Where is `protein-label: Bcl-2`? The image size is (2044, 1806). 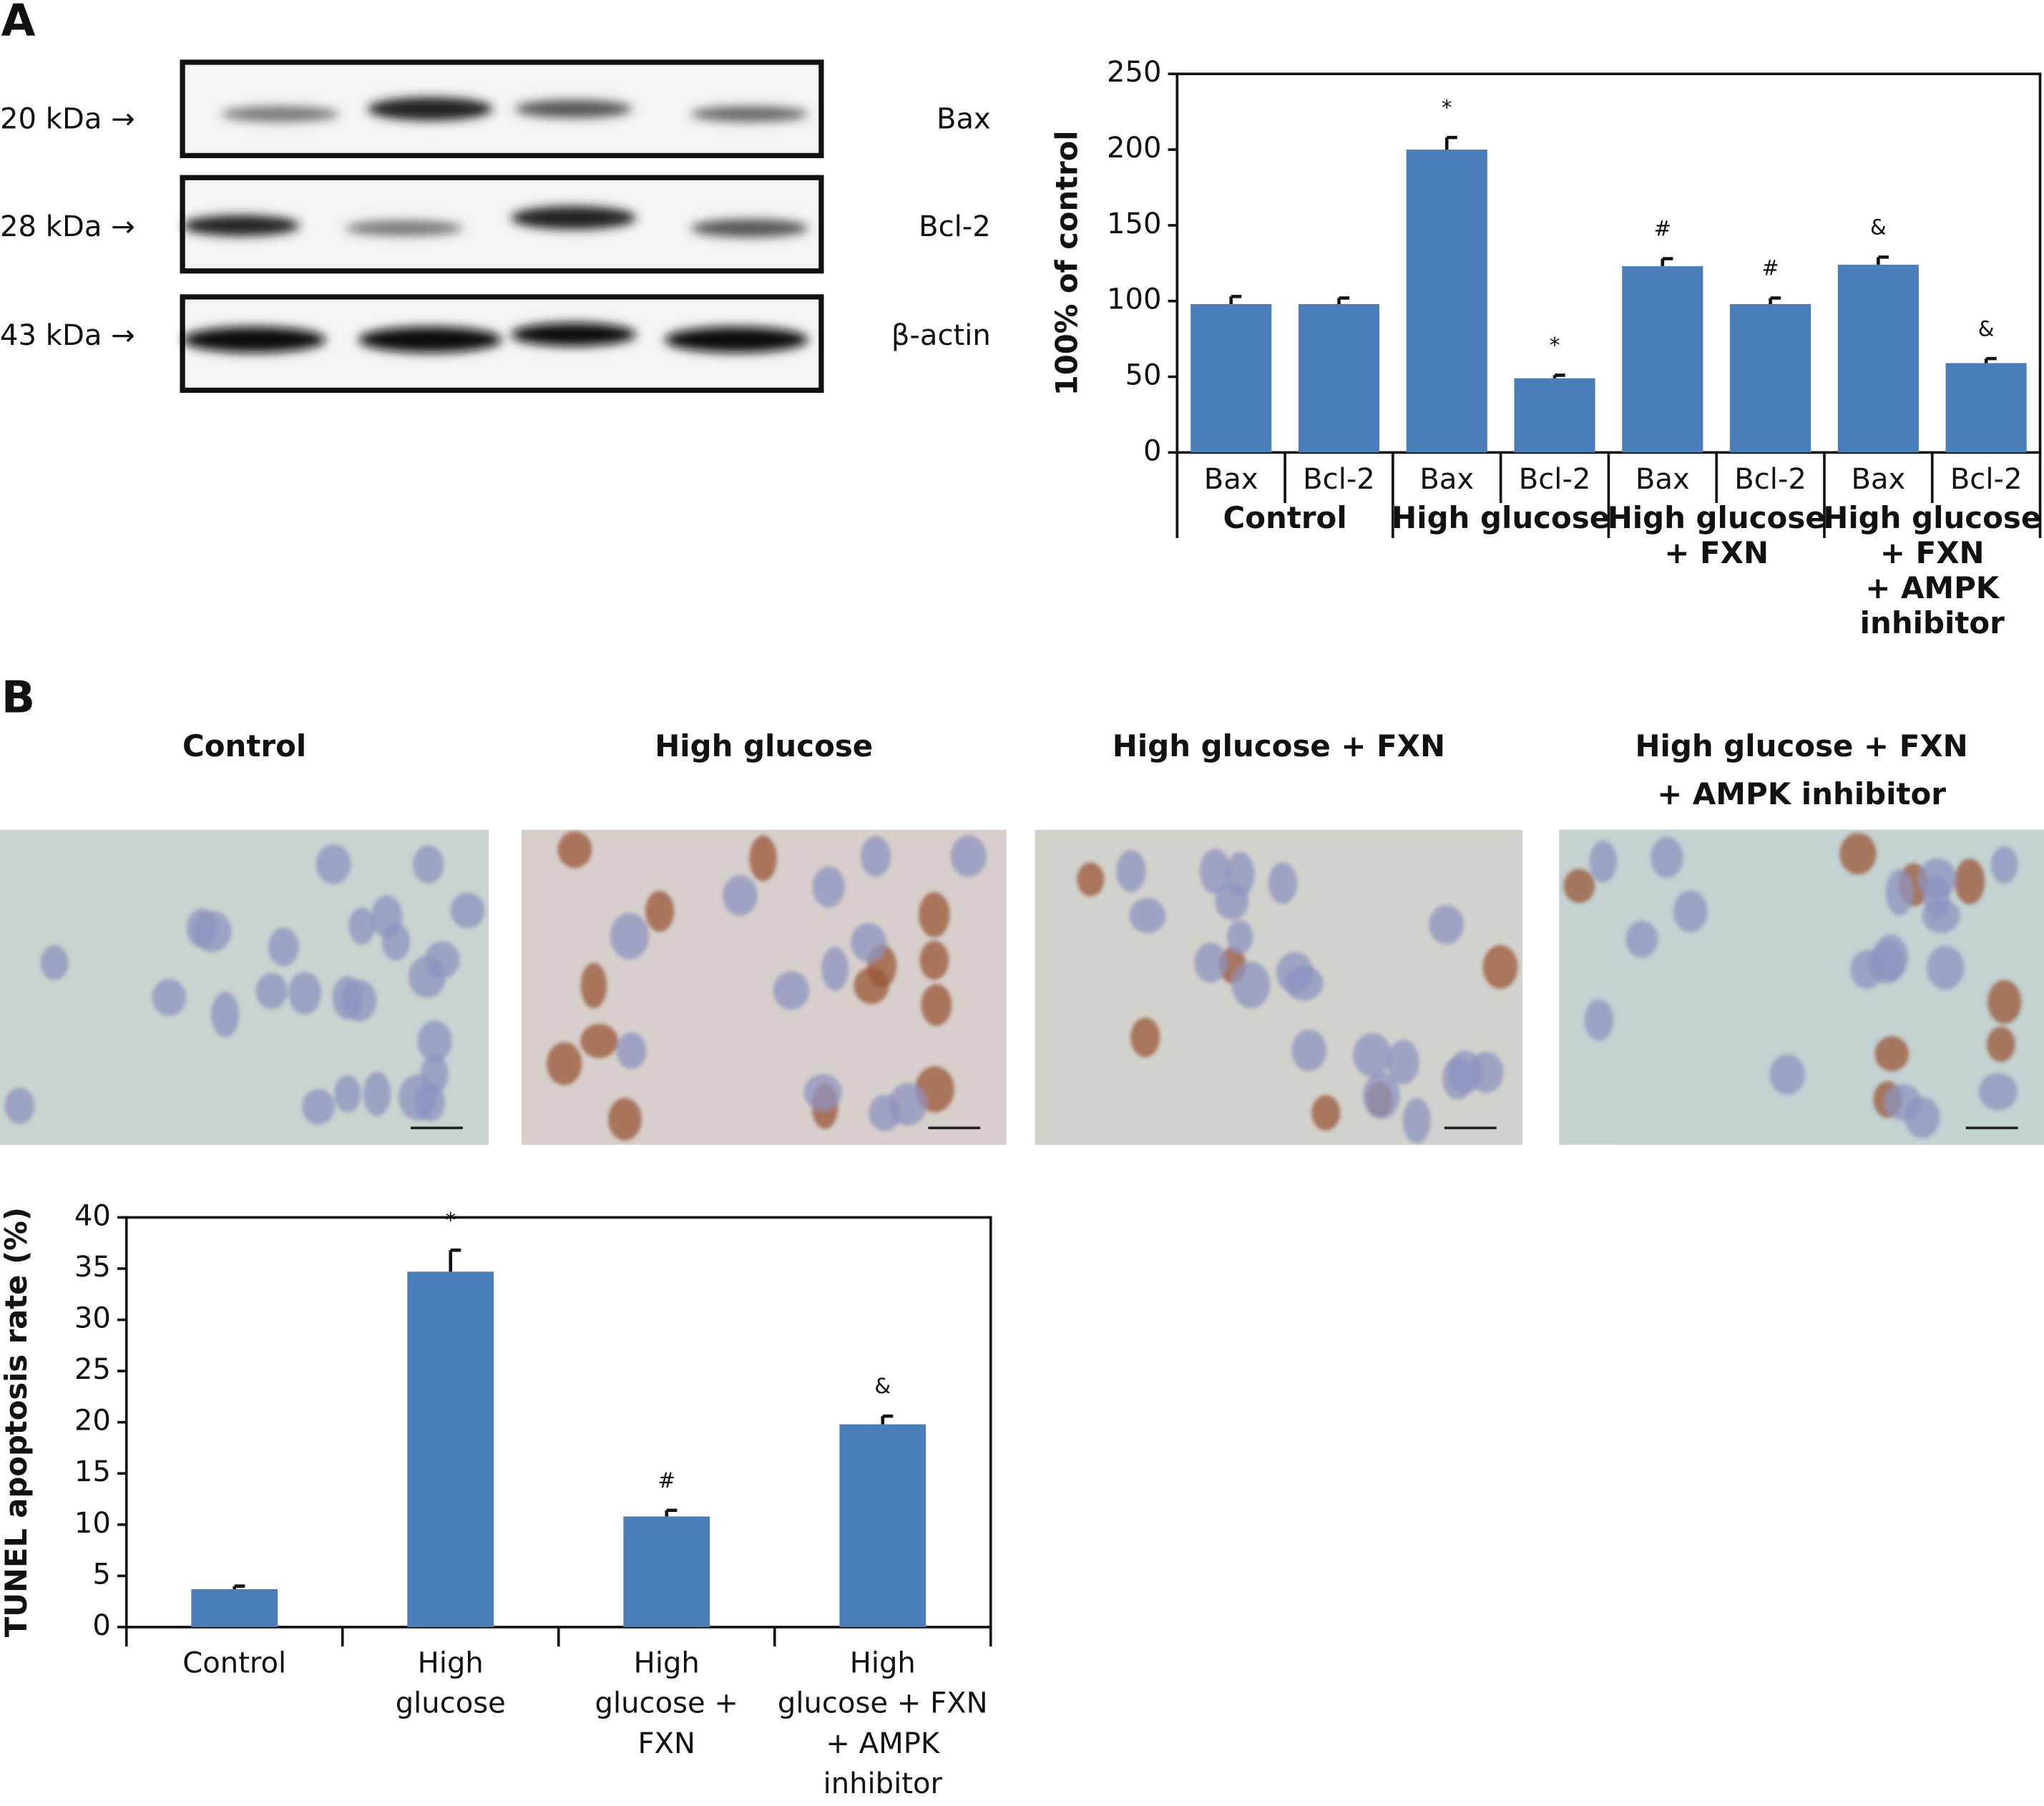 protein-label: Bcl-2 is located at coordinates (955, 226).